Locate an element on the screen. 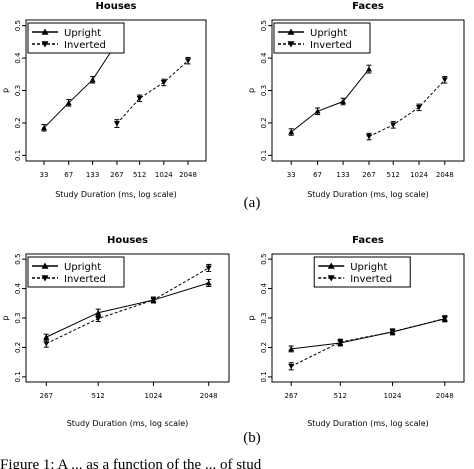  panel-label-a: (a) is located at coordinates (252, 203).